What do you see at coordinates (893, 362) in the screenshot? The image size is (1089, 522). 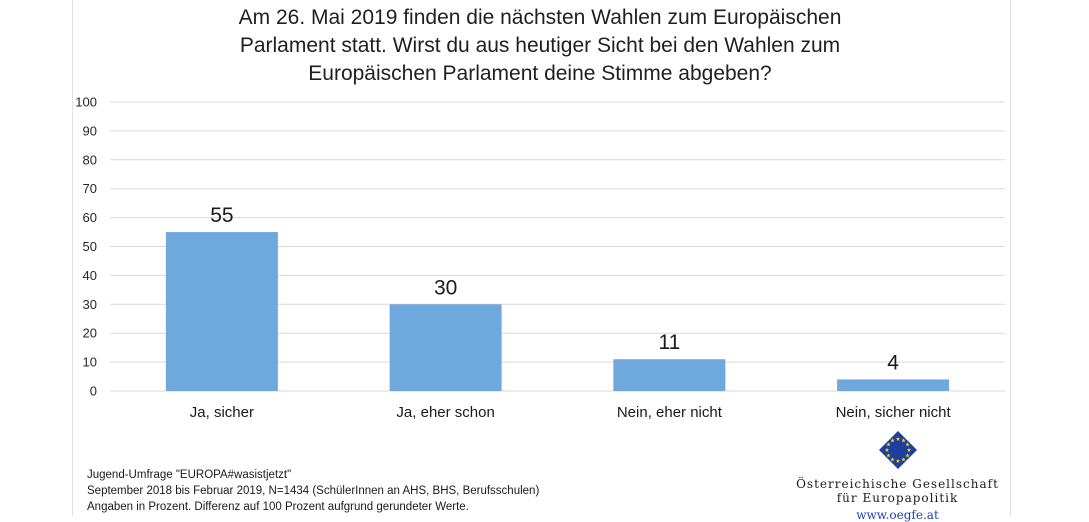 I see `data-label: 4` at bounding box center [893, 362].